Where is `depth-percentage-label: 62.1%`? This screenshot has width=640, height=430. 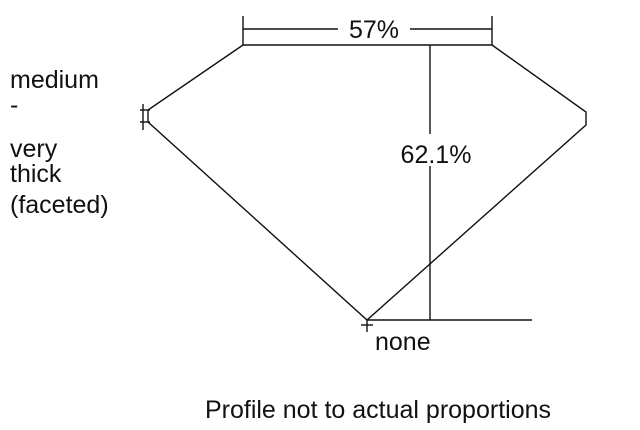
depth-percentage-label: 62.1% is located at coordinates (436, 155).